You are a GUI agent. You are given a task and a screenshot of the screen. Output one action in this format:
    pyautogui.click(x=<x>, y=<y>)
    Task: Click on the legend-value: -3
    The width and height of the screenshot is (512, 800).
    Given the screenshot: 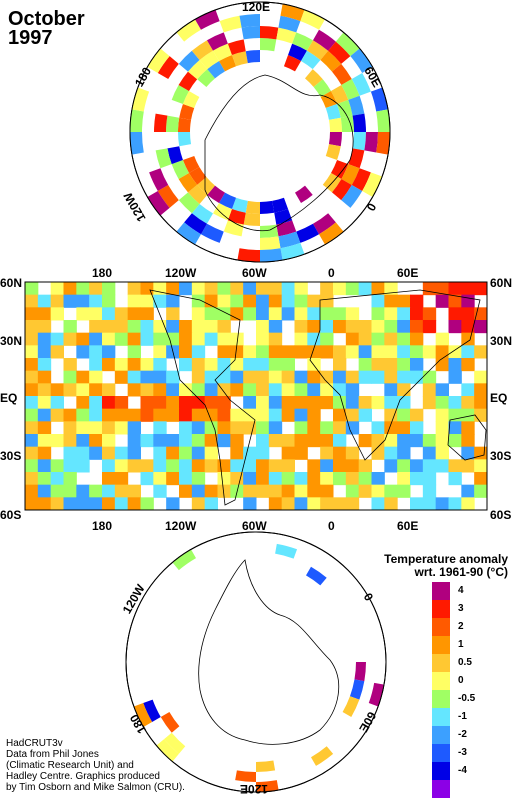 What is the action you would take?
    pyautogui.click(x=462, y=752)
    